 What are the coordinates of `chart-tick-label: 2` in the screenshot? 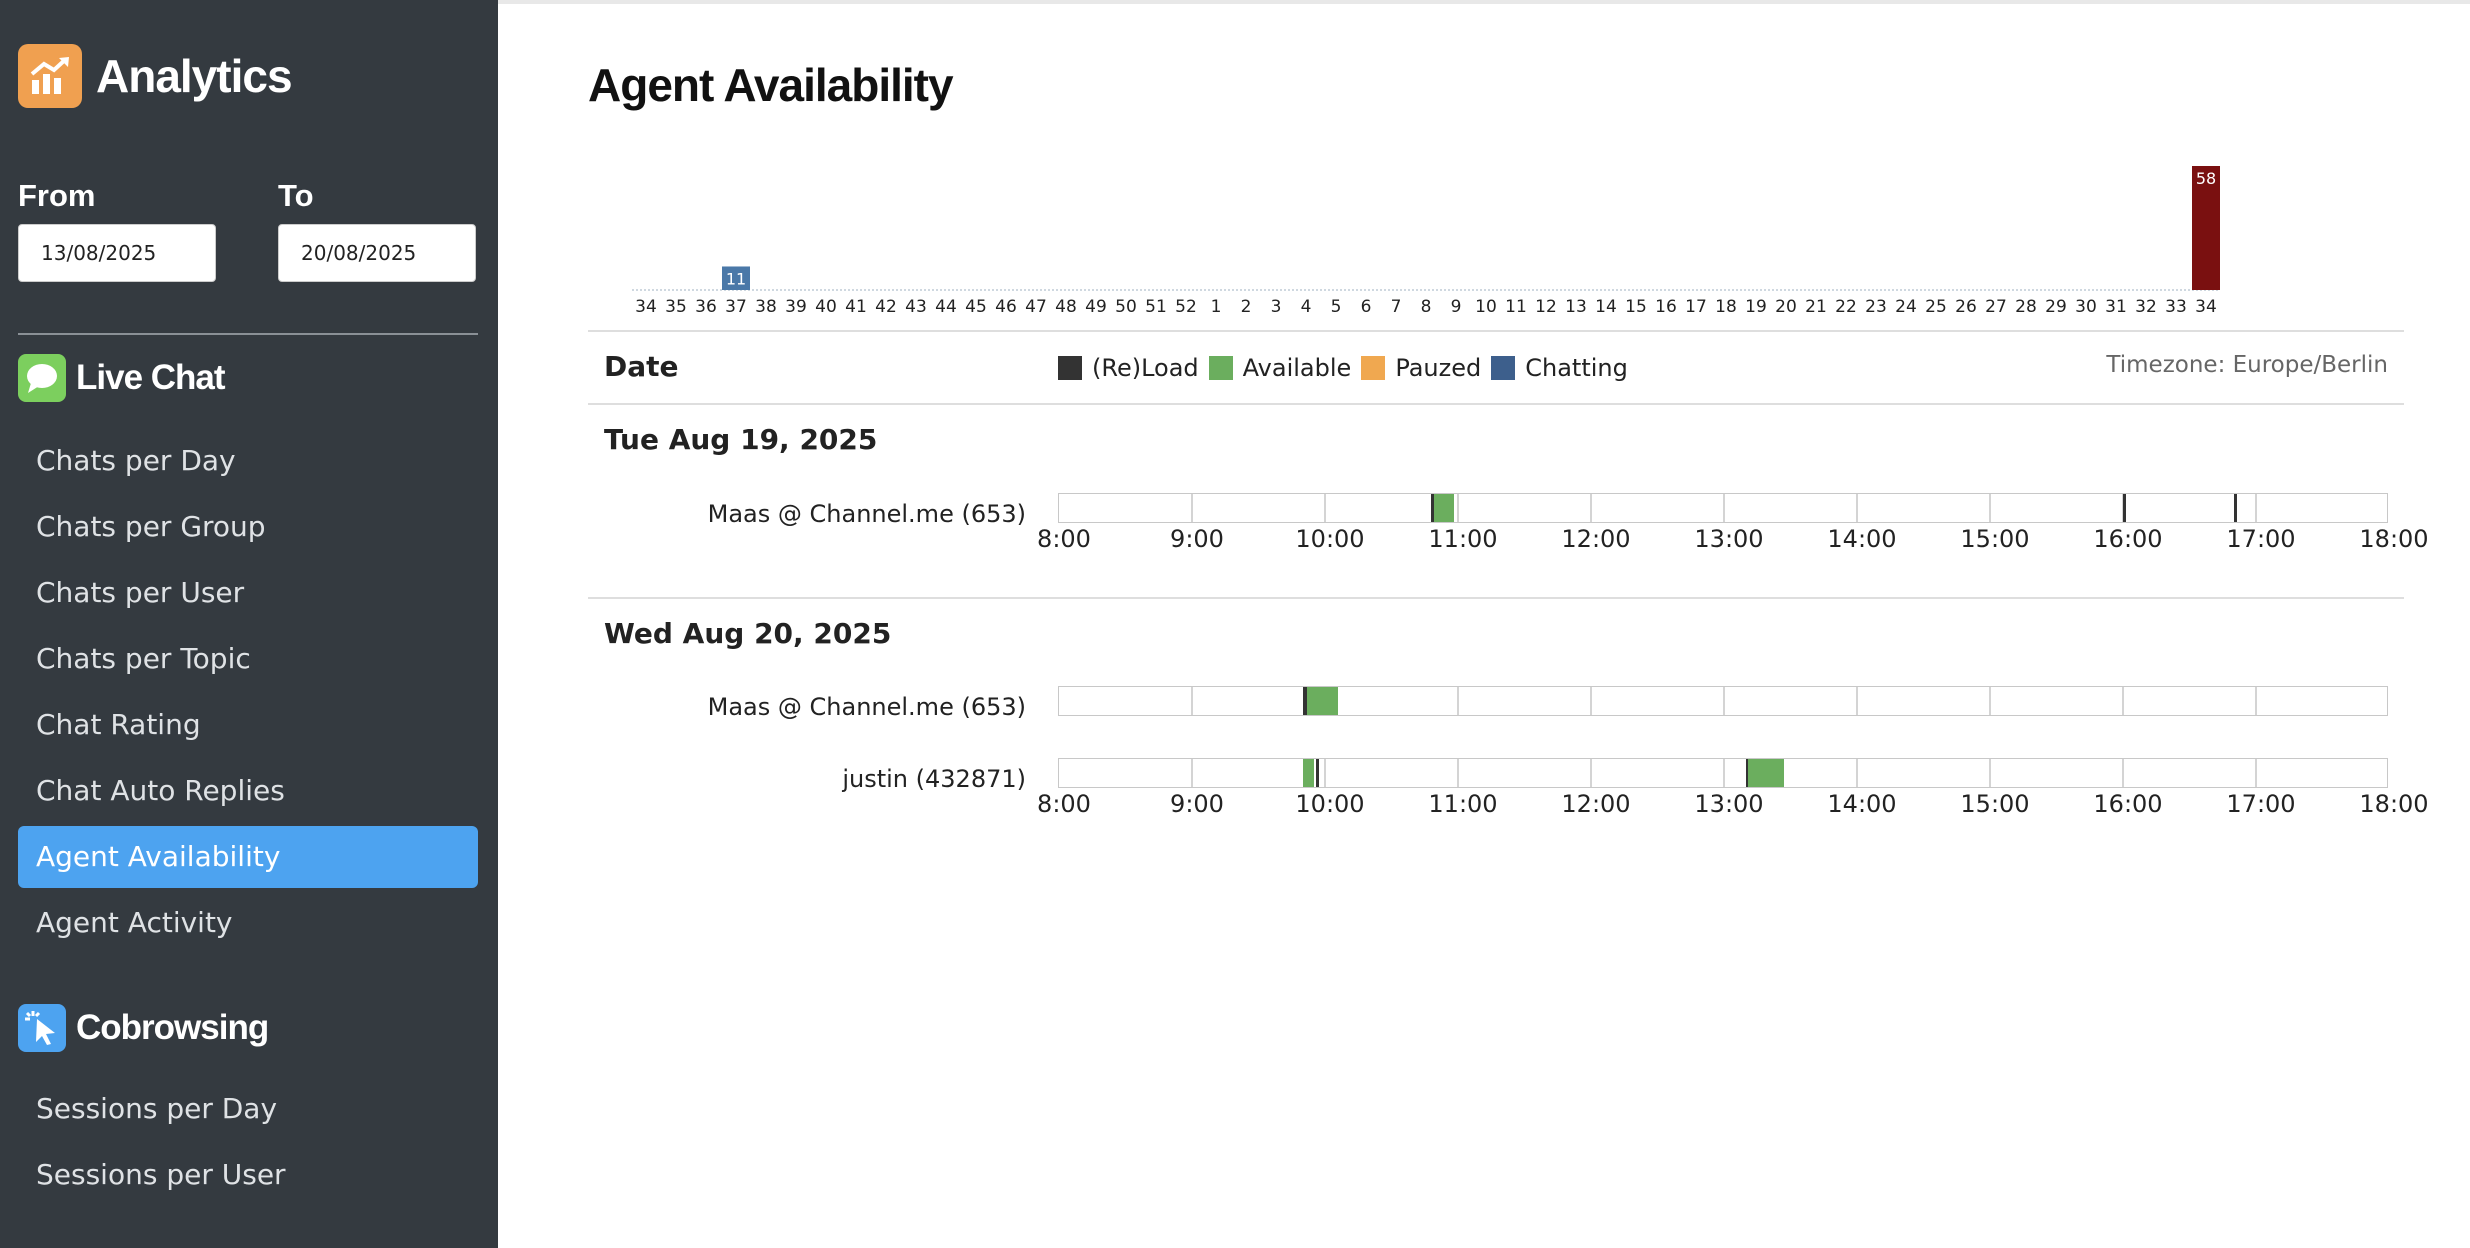 It's located at (1246, 307).